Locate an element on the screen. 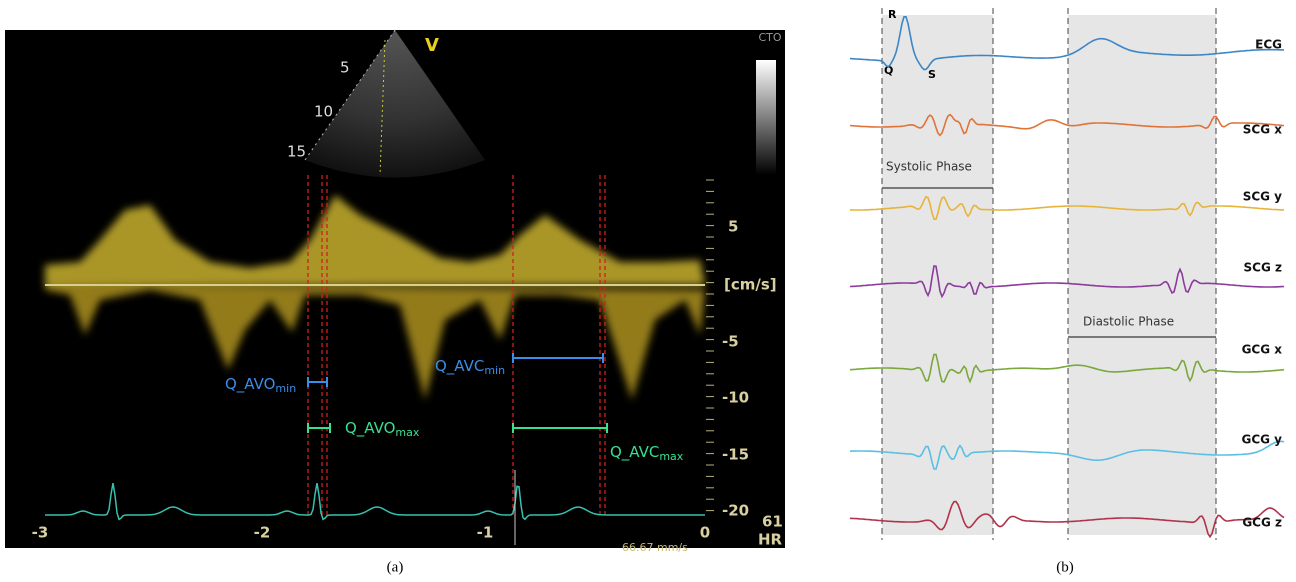 The height and width of the screenshot is (582, 1296). echo-fan is located at coordinates (395, 104).